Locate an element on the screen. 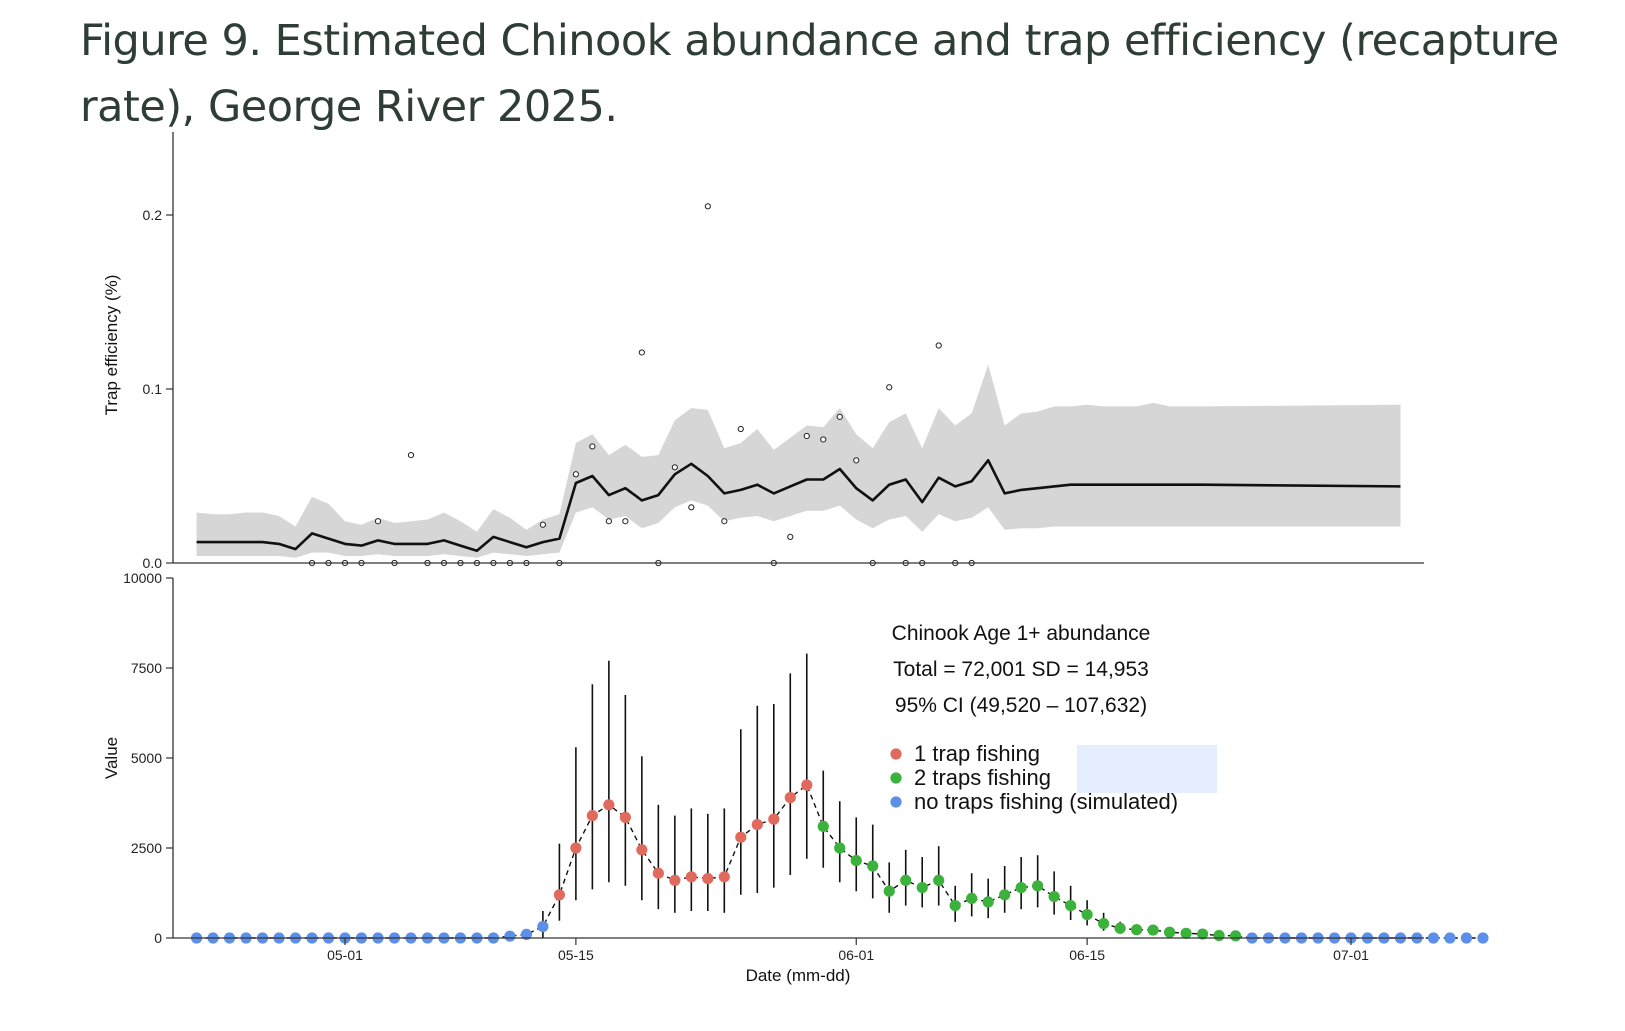 This screenshot has width=1625, height=1031. x-tick-label: 06-15 is located at coordinates (1087, 955).